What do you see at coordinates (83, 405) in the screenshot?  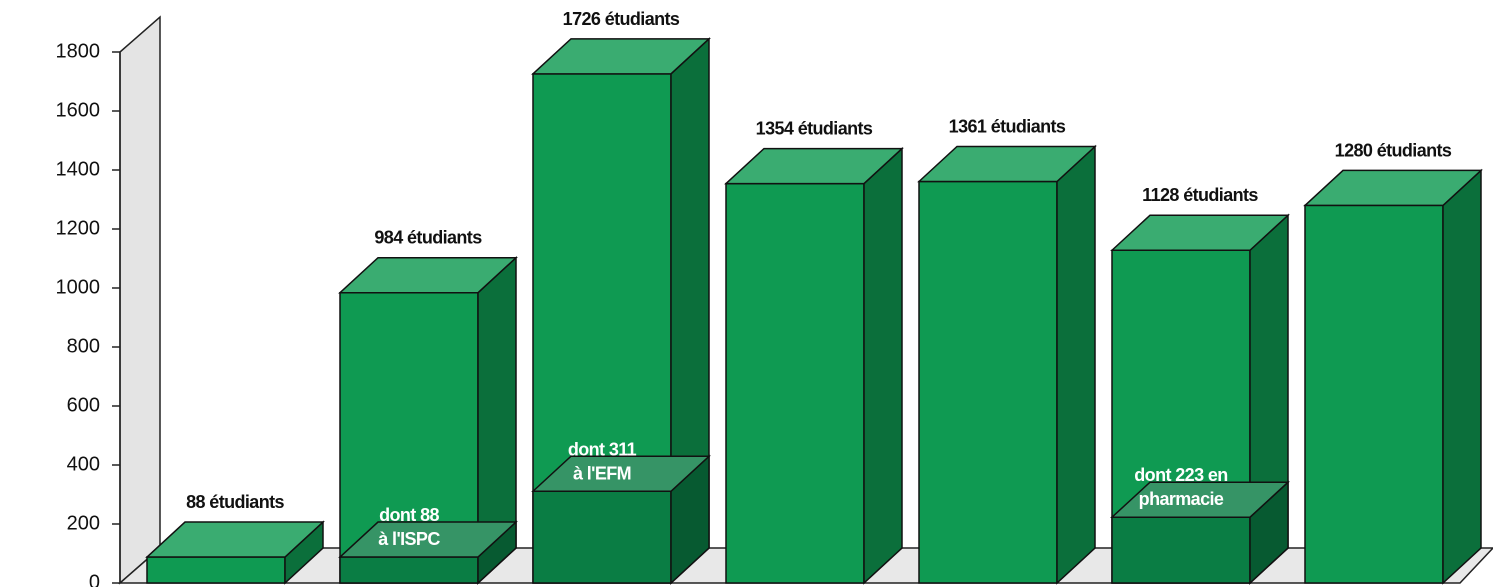 I see `y-tick-label: 600` at bounding box center [83, 405].